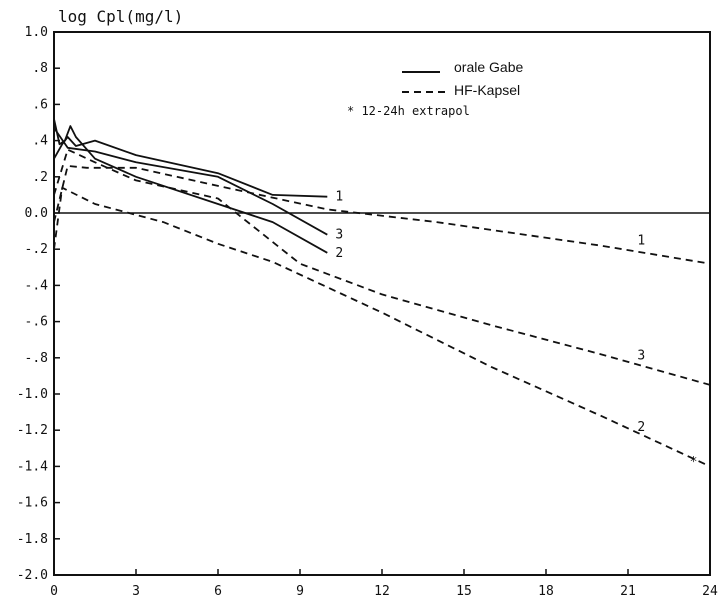  I want to click on series-label-dashed-1: 1, so click(641, 241).